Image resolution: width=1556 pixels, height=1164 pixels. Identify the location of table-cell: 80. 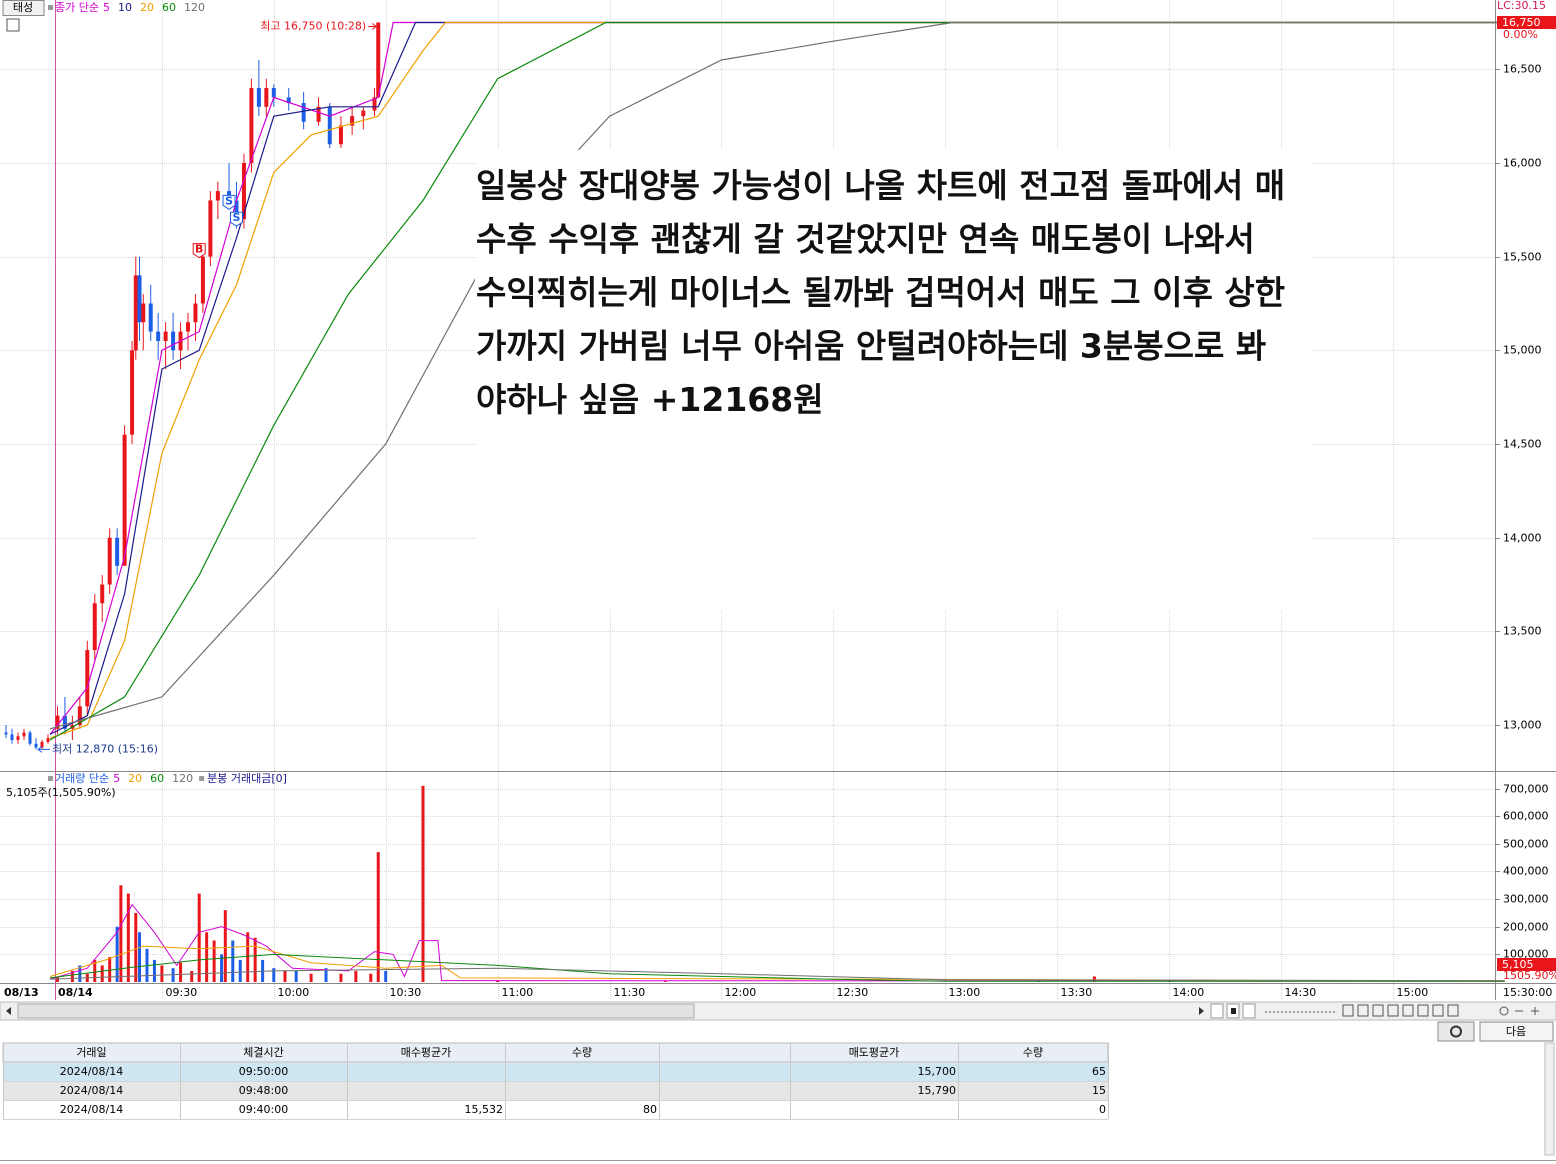
(650, 1109).